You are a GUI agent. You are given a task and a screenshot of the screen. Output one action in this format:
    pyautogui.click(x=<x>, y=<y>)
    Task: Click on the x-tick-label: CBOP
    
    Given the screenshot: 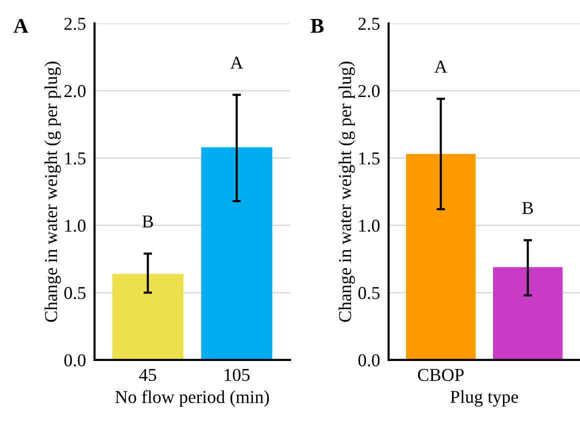 What is the action you would take?
    pyautogui.click(x=441, y=375)
    